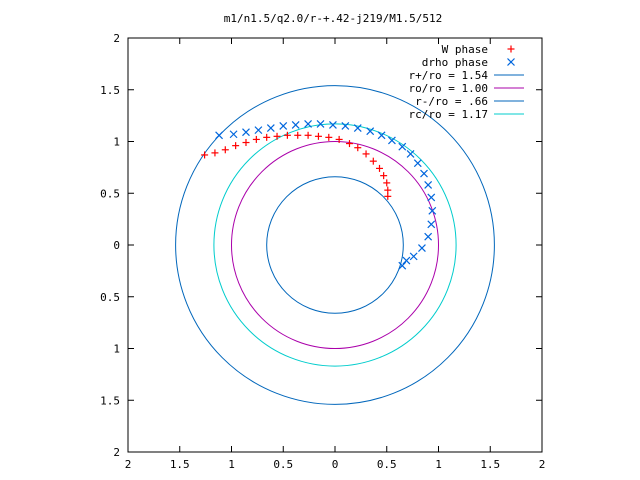 The height and width of the screenshot is (480, 640). Describe the element at coordinates (116, 38) in the screenshot. I see `y-tick-label: 2` at that location.